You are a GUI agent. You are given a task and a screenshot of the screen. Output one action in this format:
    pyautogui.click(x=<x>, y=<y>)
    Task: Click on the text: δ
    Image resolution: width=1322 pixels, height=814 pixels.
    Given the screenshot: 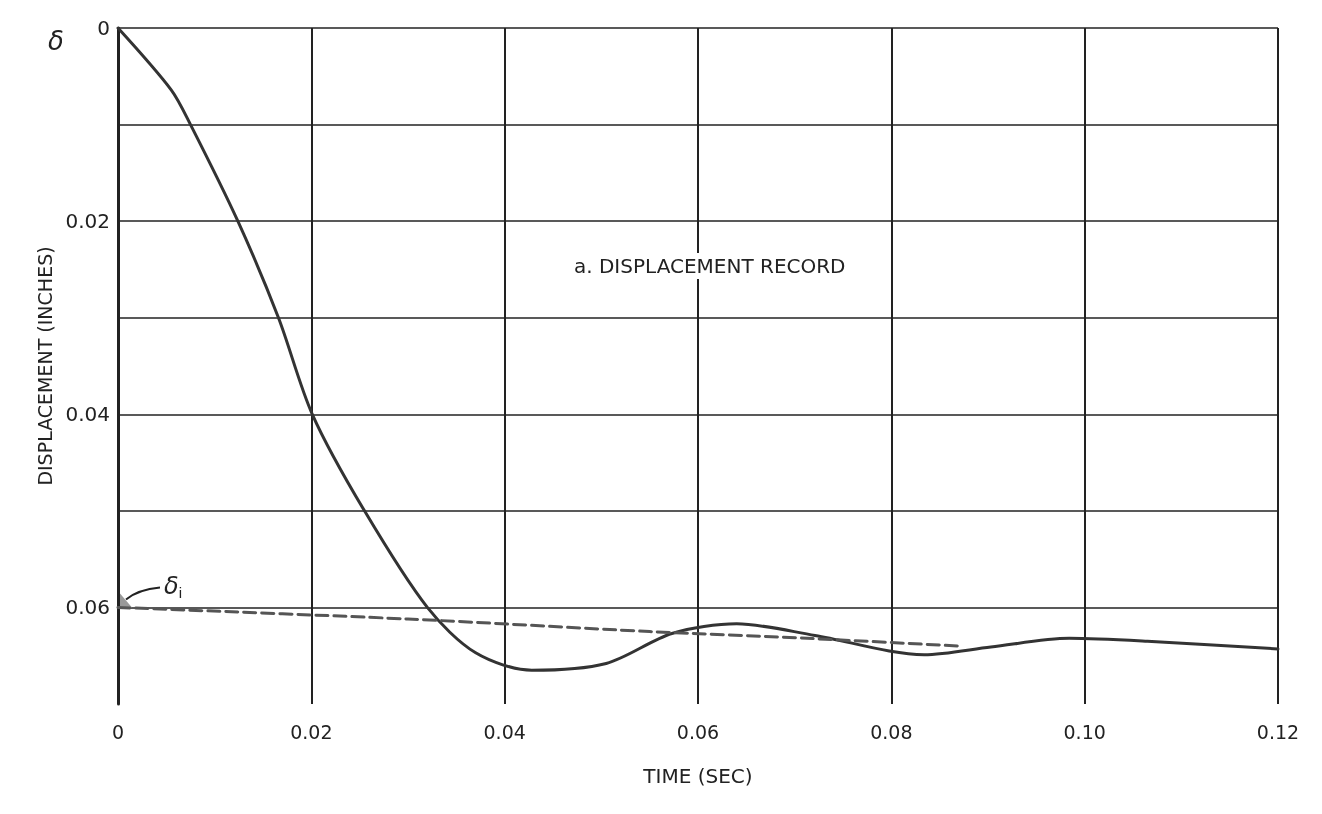 What is the action you would take?
    pyautogui.click(x=56, y=41)
    